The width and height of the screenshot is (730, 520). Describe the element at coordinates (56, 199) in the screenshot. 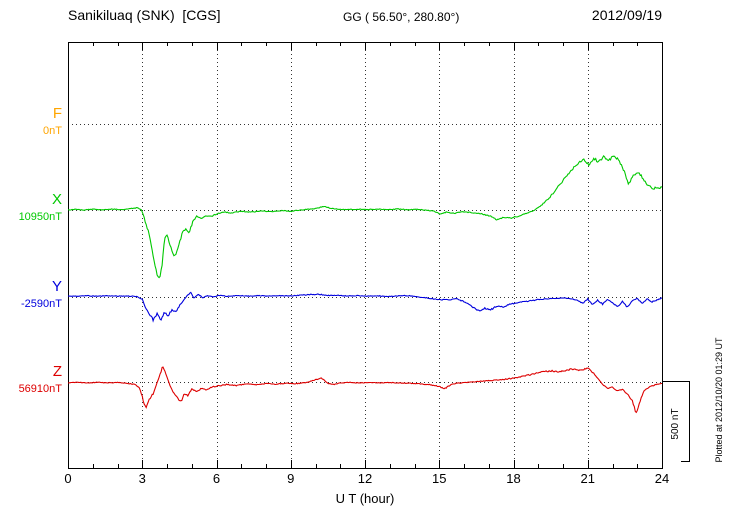

I see `channel-id-X: X` at that location.